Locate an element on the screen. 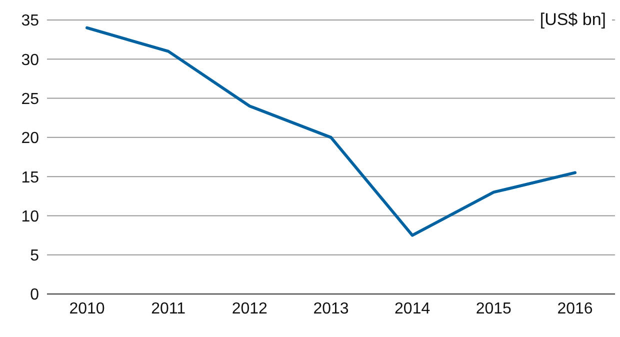  y-tick-label: 0 is located at coordinates (35, 295).